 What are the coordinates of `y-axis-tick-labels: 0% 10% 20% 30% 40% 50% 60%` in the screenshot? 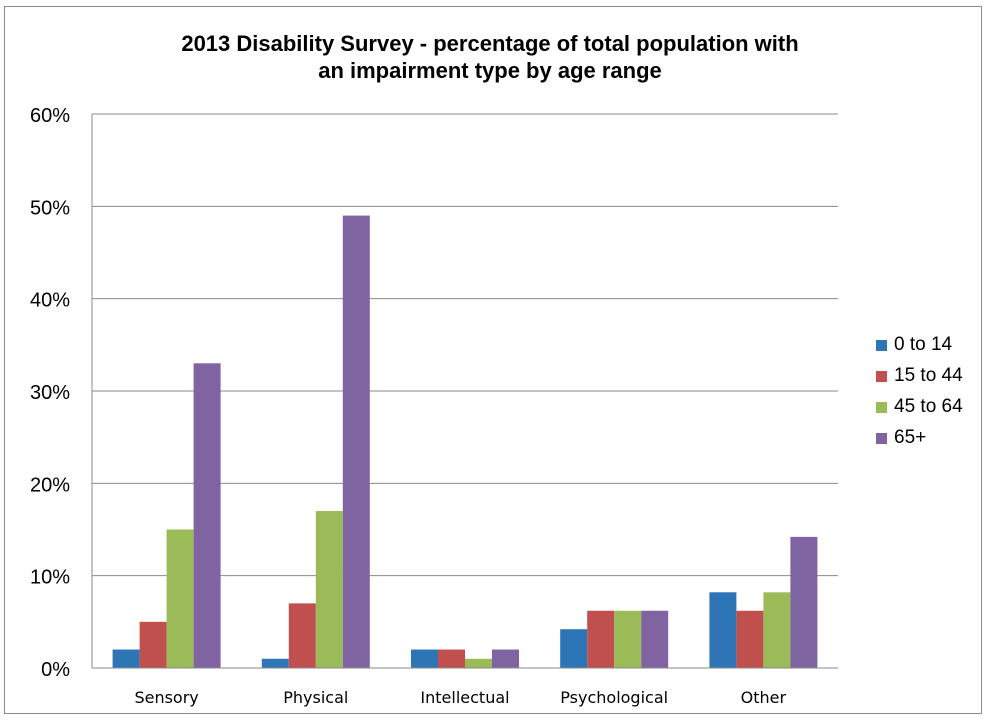 It's located at (50, 393).